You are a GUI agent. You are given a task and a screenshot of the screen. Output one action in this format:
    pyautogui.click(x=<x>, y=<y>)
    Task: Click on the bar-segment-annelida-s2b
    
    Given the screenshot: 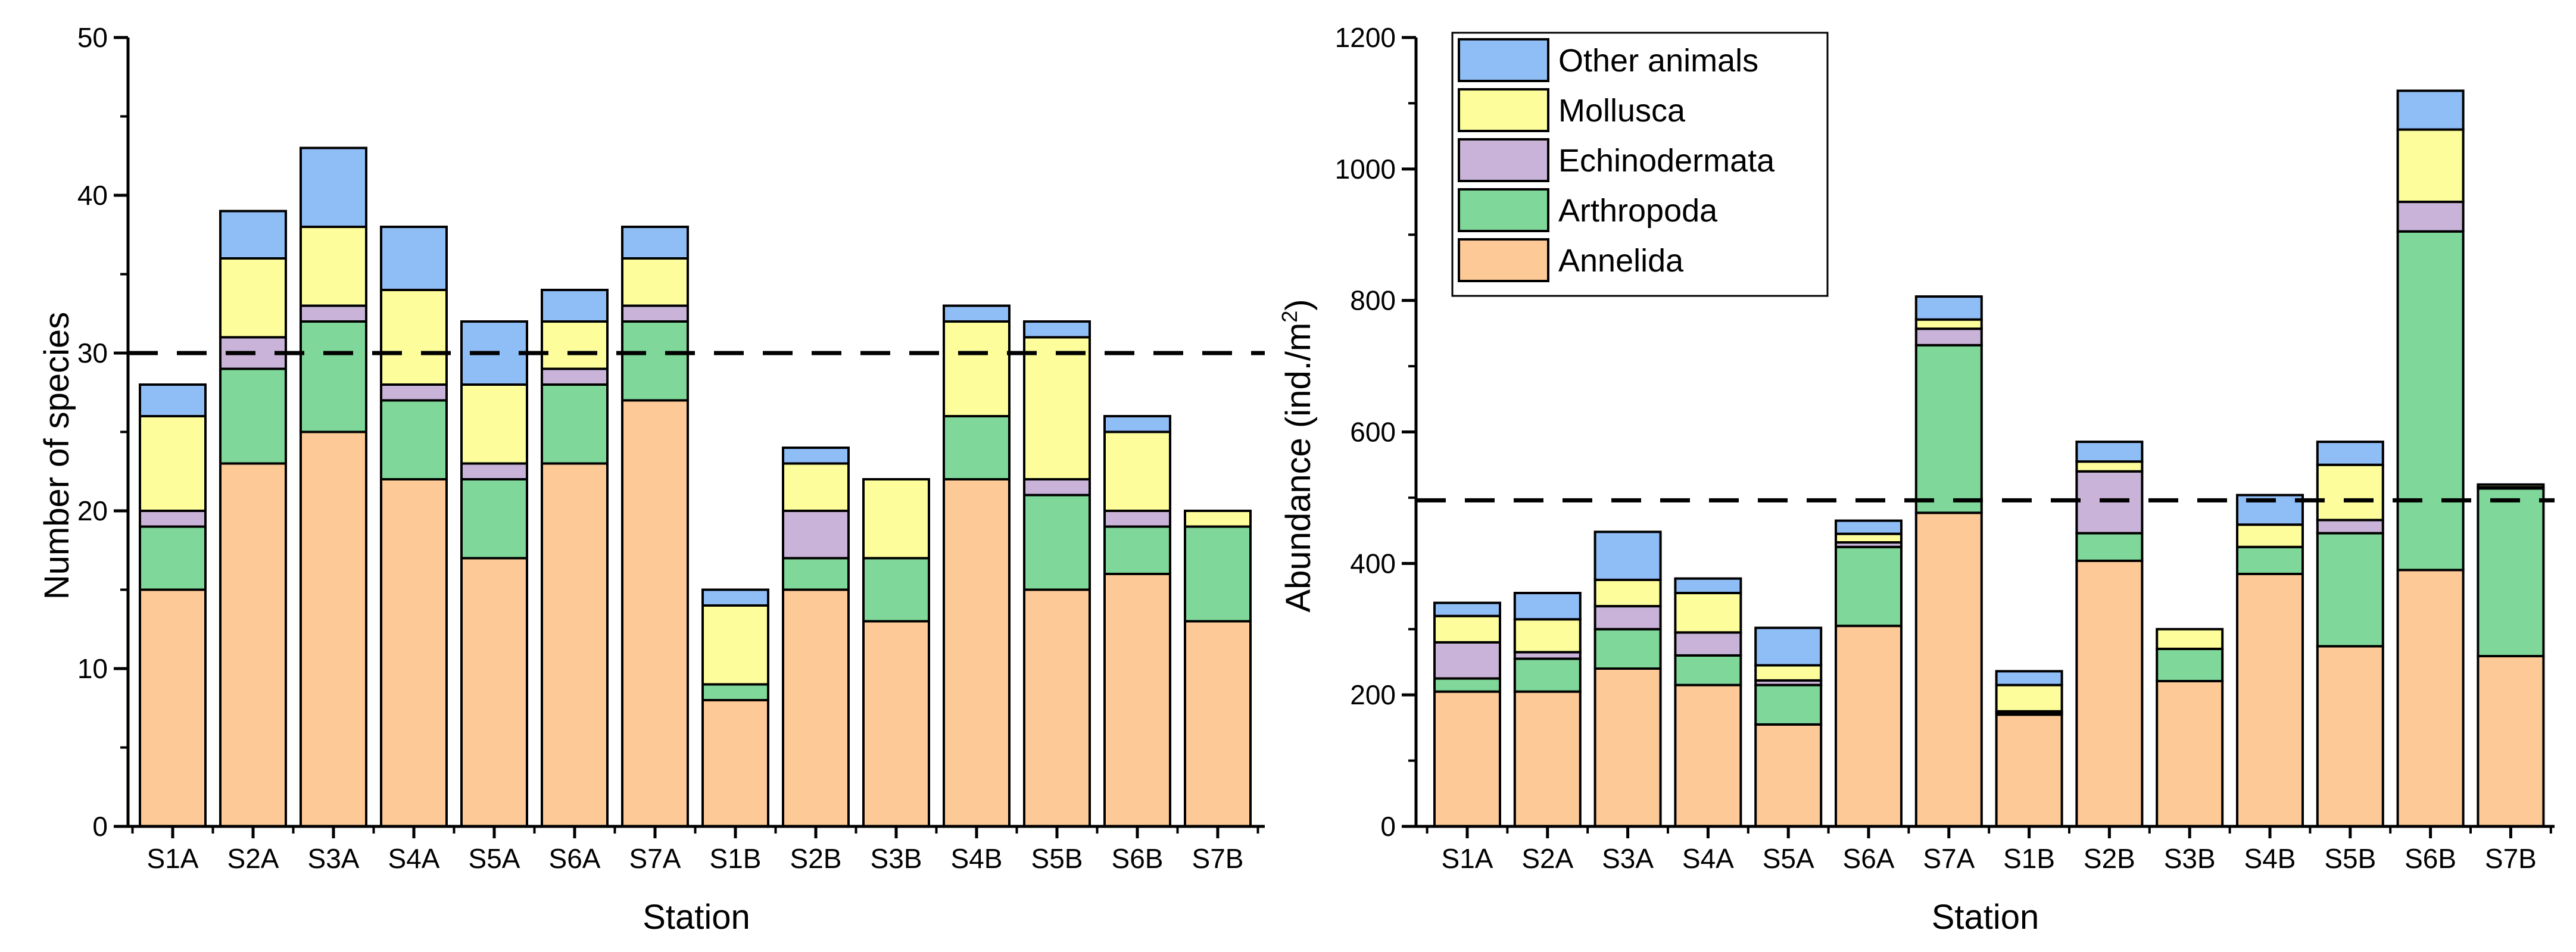 What is the action you would take?
    pyautogui.click(x=2110, y=693)
    